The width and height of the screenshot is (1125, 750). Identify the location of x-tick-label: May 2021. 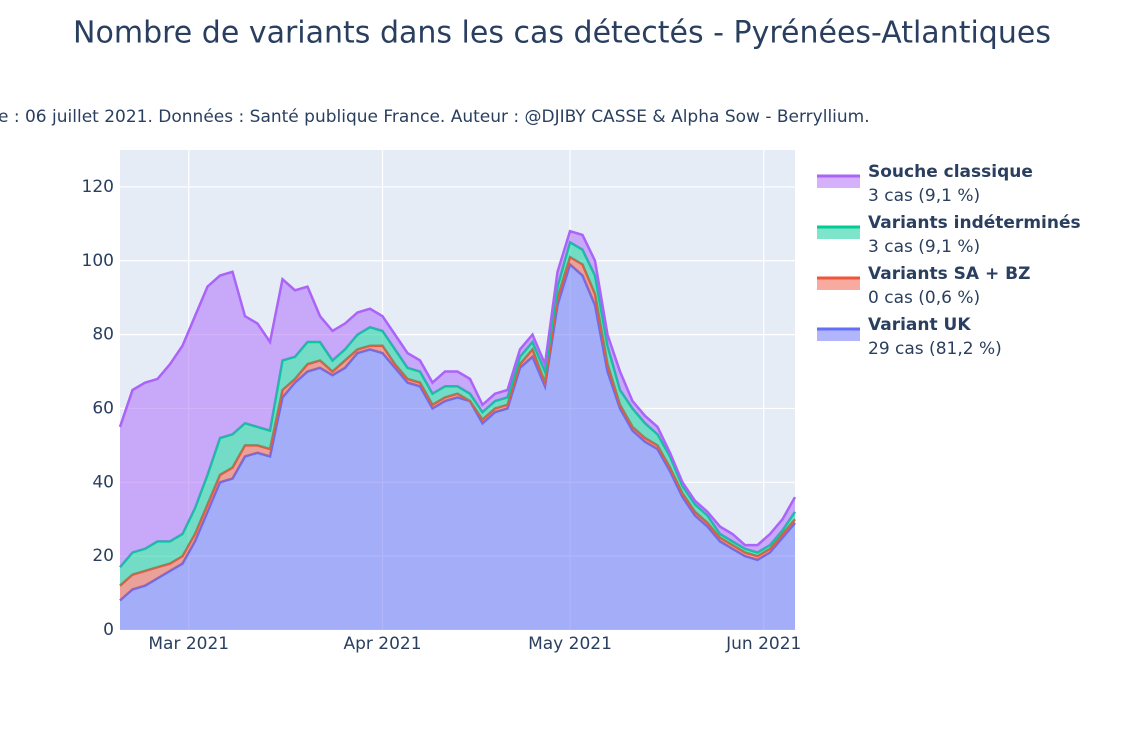
(570, 644).